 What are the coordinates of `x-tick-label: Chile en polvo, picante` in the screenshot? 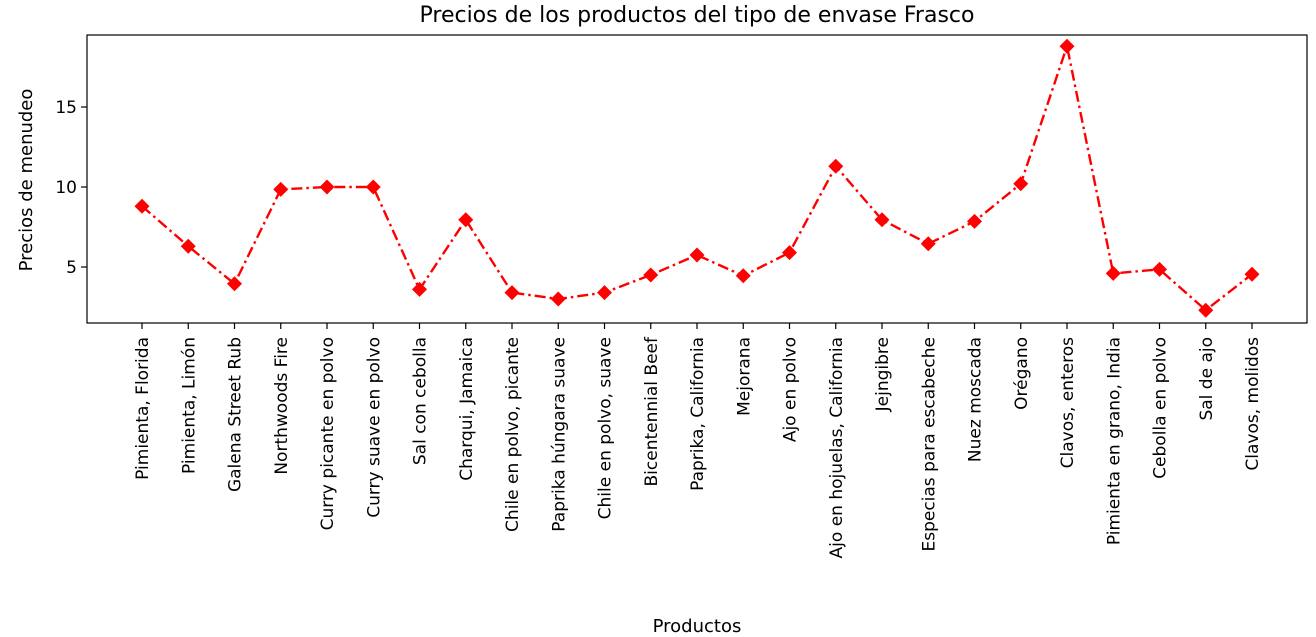 It's located at (513, 434).